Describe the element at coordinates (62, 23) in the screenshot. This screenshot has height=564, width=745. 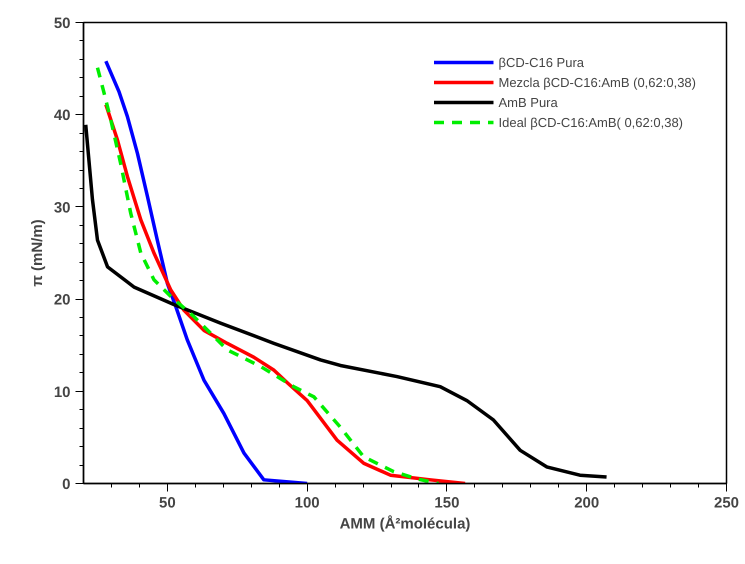
I see `y-tick-label: 50` at that location.